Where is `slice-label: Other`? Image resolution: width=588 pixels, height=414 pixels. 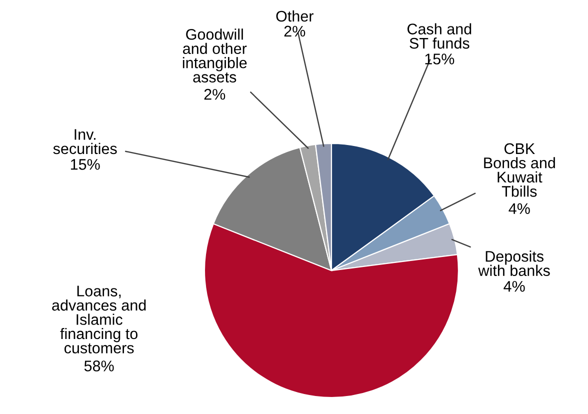
slice-label: Other is located at coordinates (295, 16).